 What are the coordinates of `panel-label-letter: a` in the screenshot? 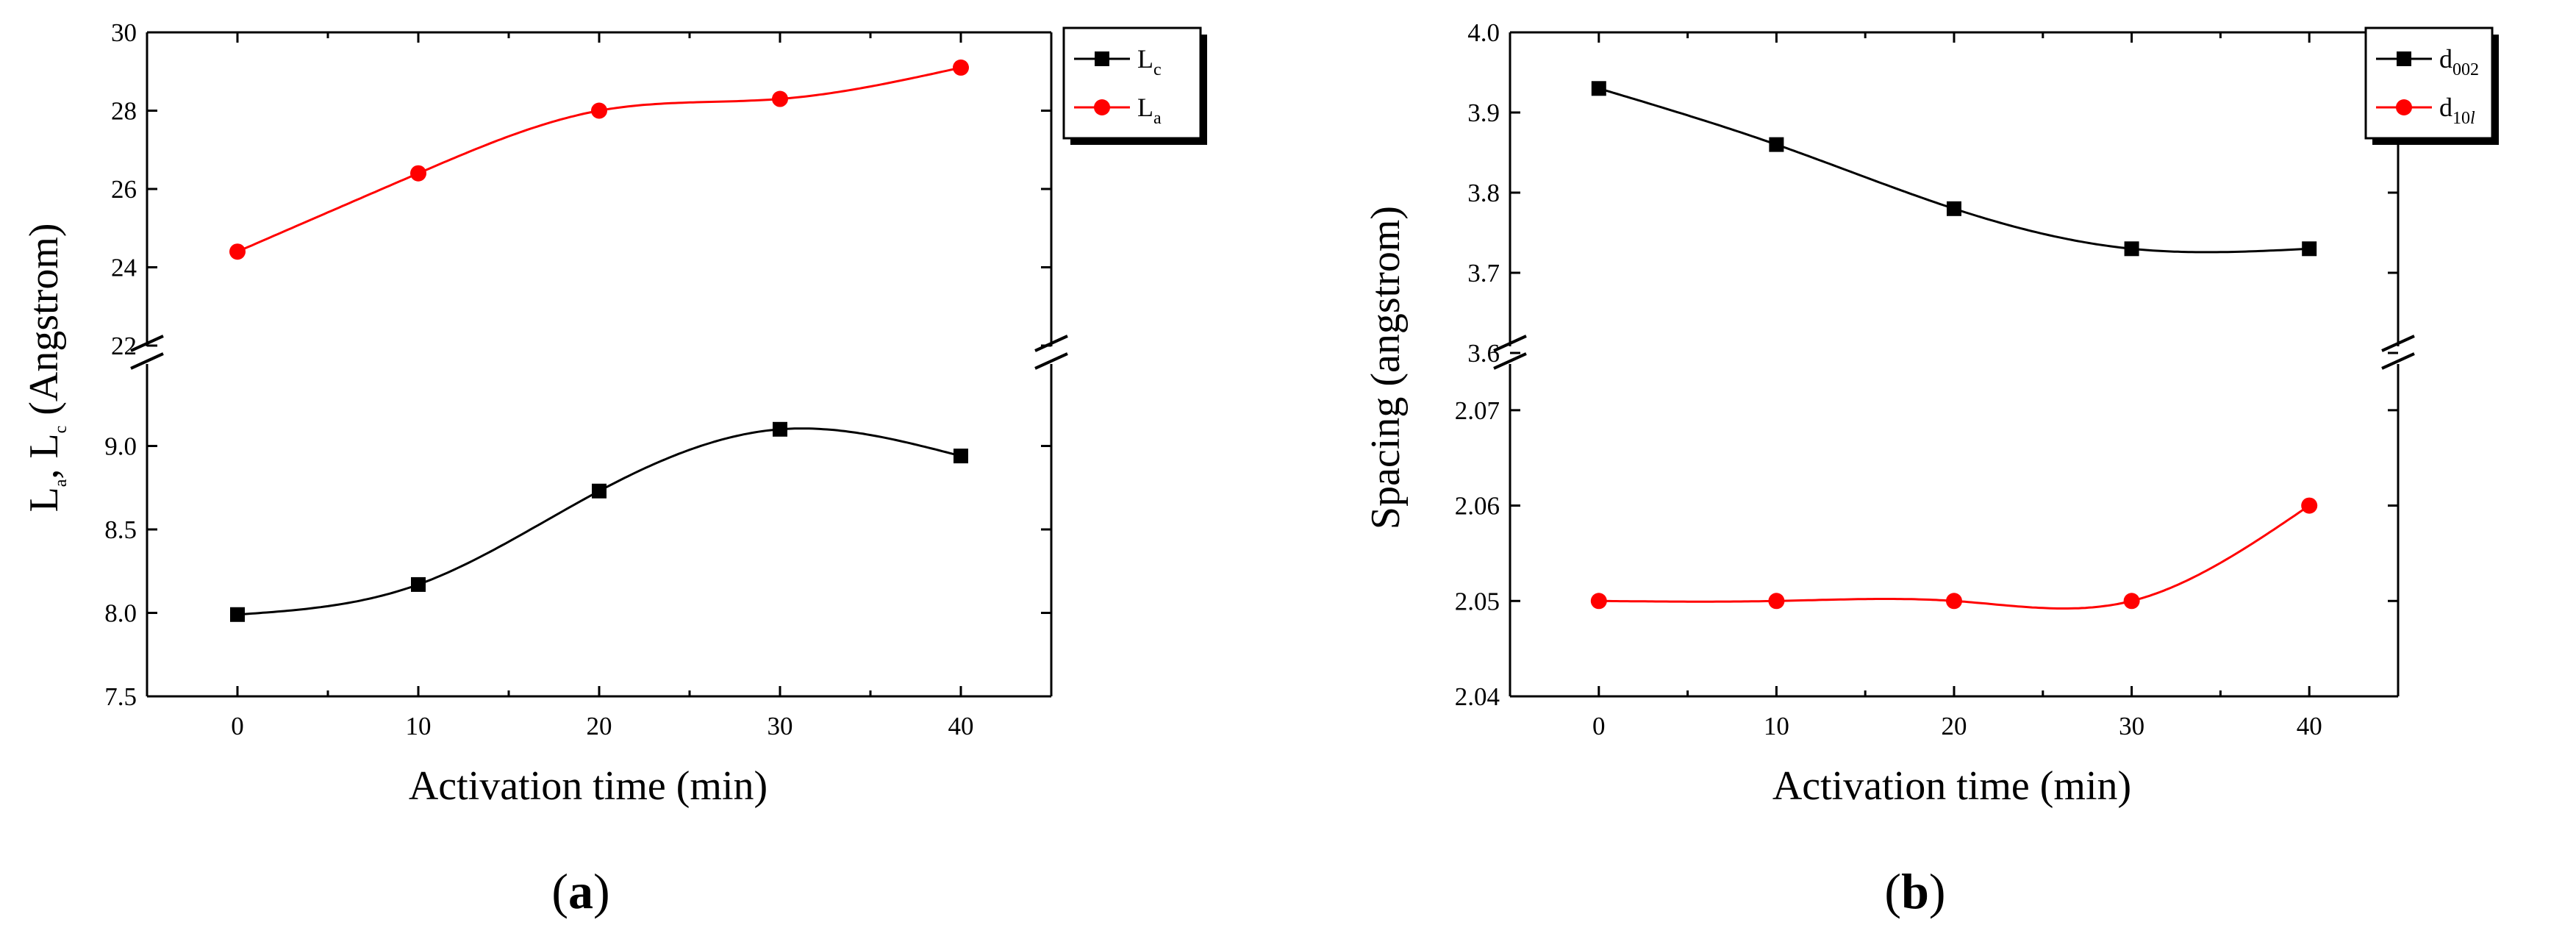 It's located at (580, 891).